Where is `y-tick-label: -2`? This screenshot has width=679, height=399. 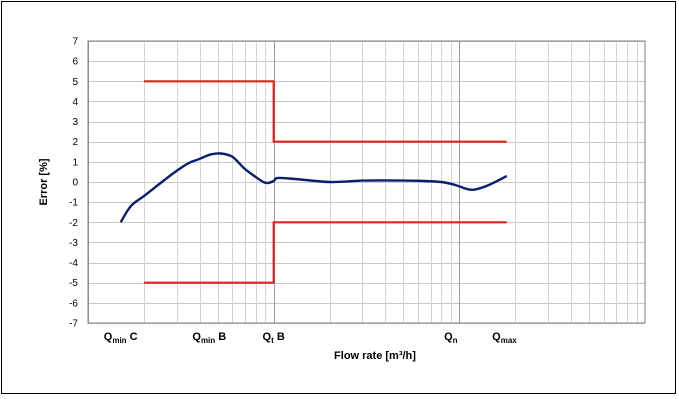
y-tick-label: -2 is located at coordinates (73, 223).